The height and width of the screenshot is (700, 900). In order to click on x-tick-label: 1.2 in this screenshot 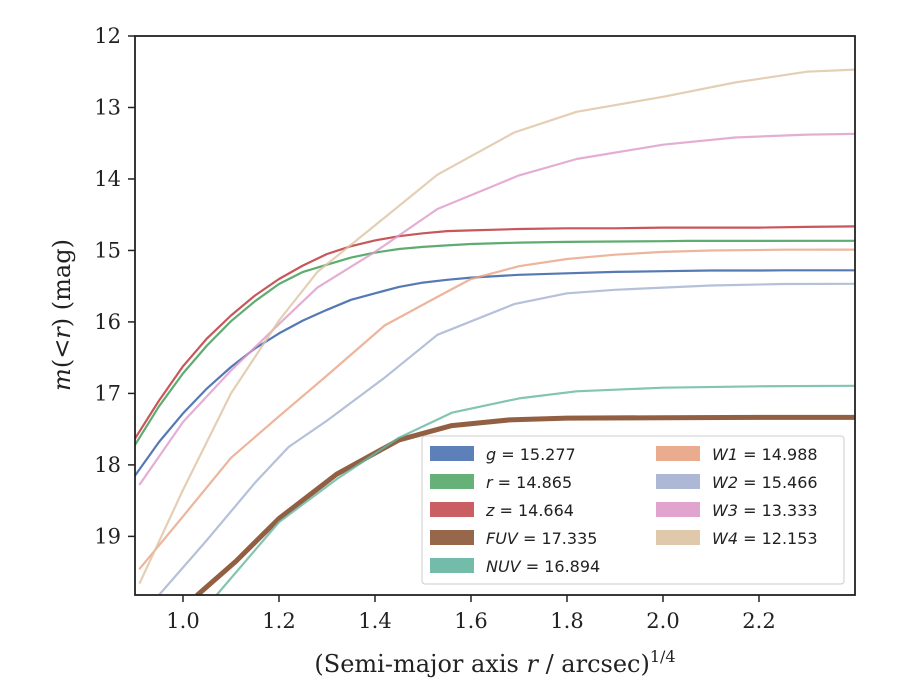, I will do `click(278, 621)`.